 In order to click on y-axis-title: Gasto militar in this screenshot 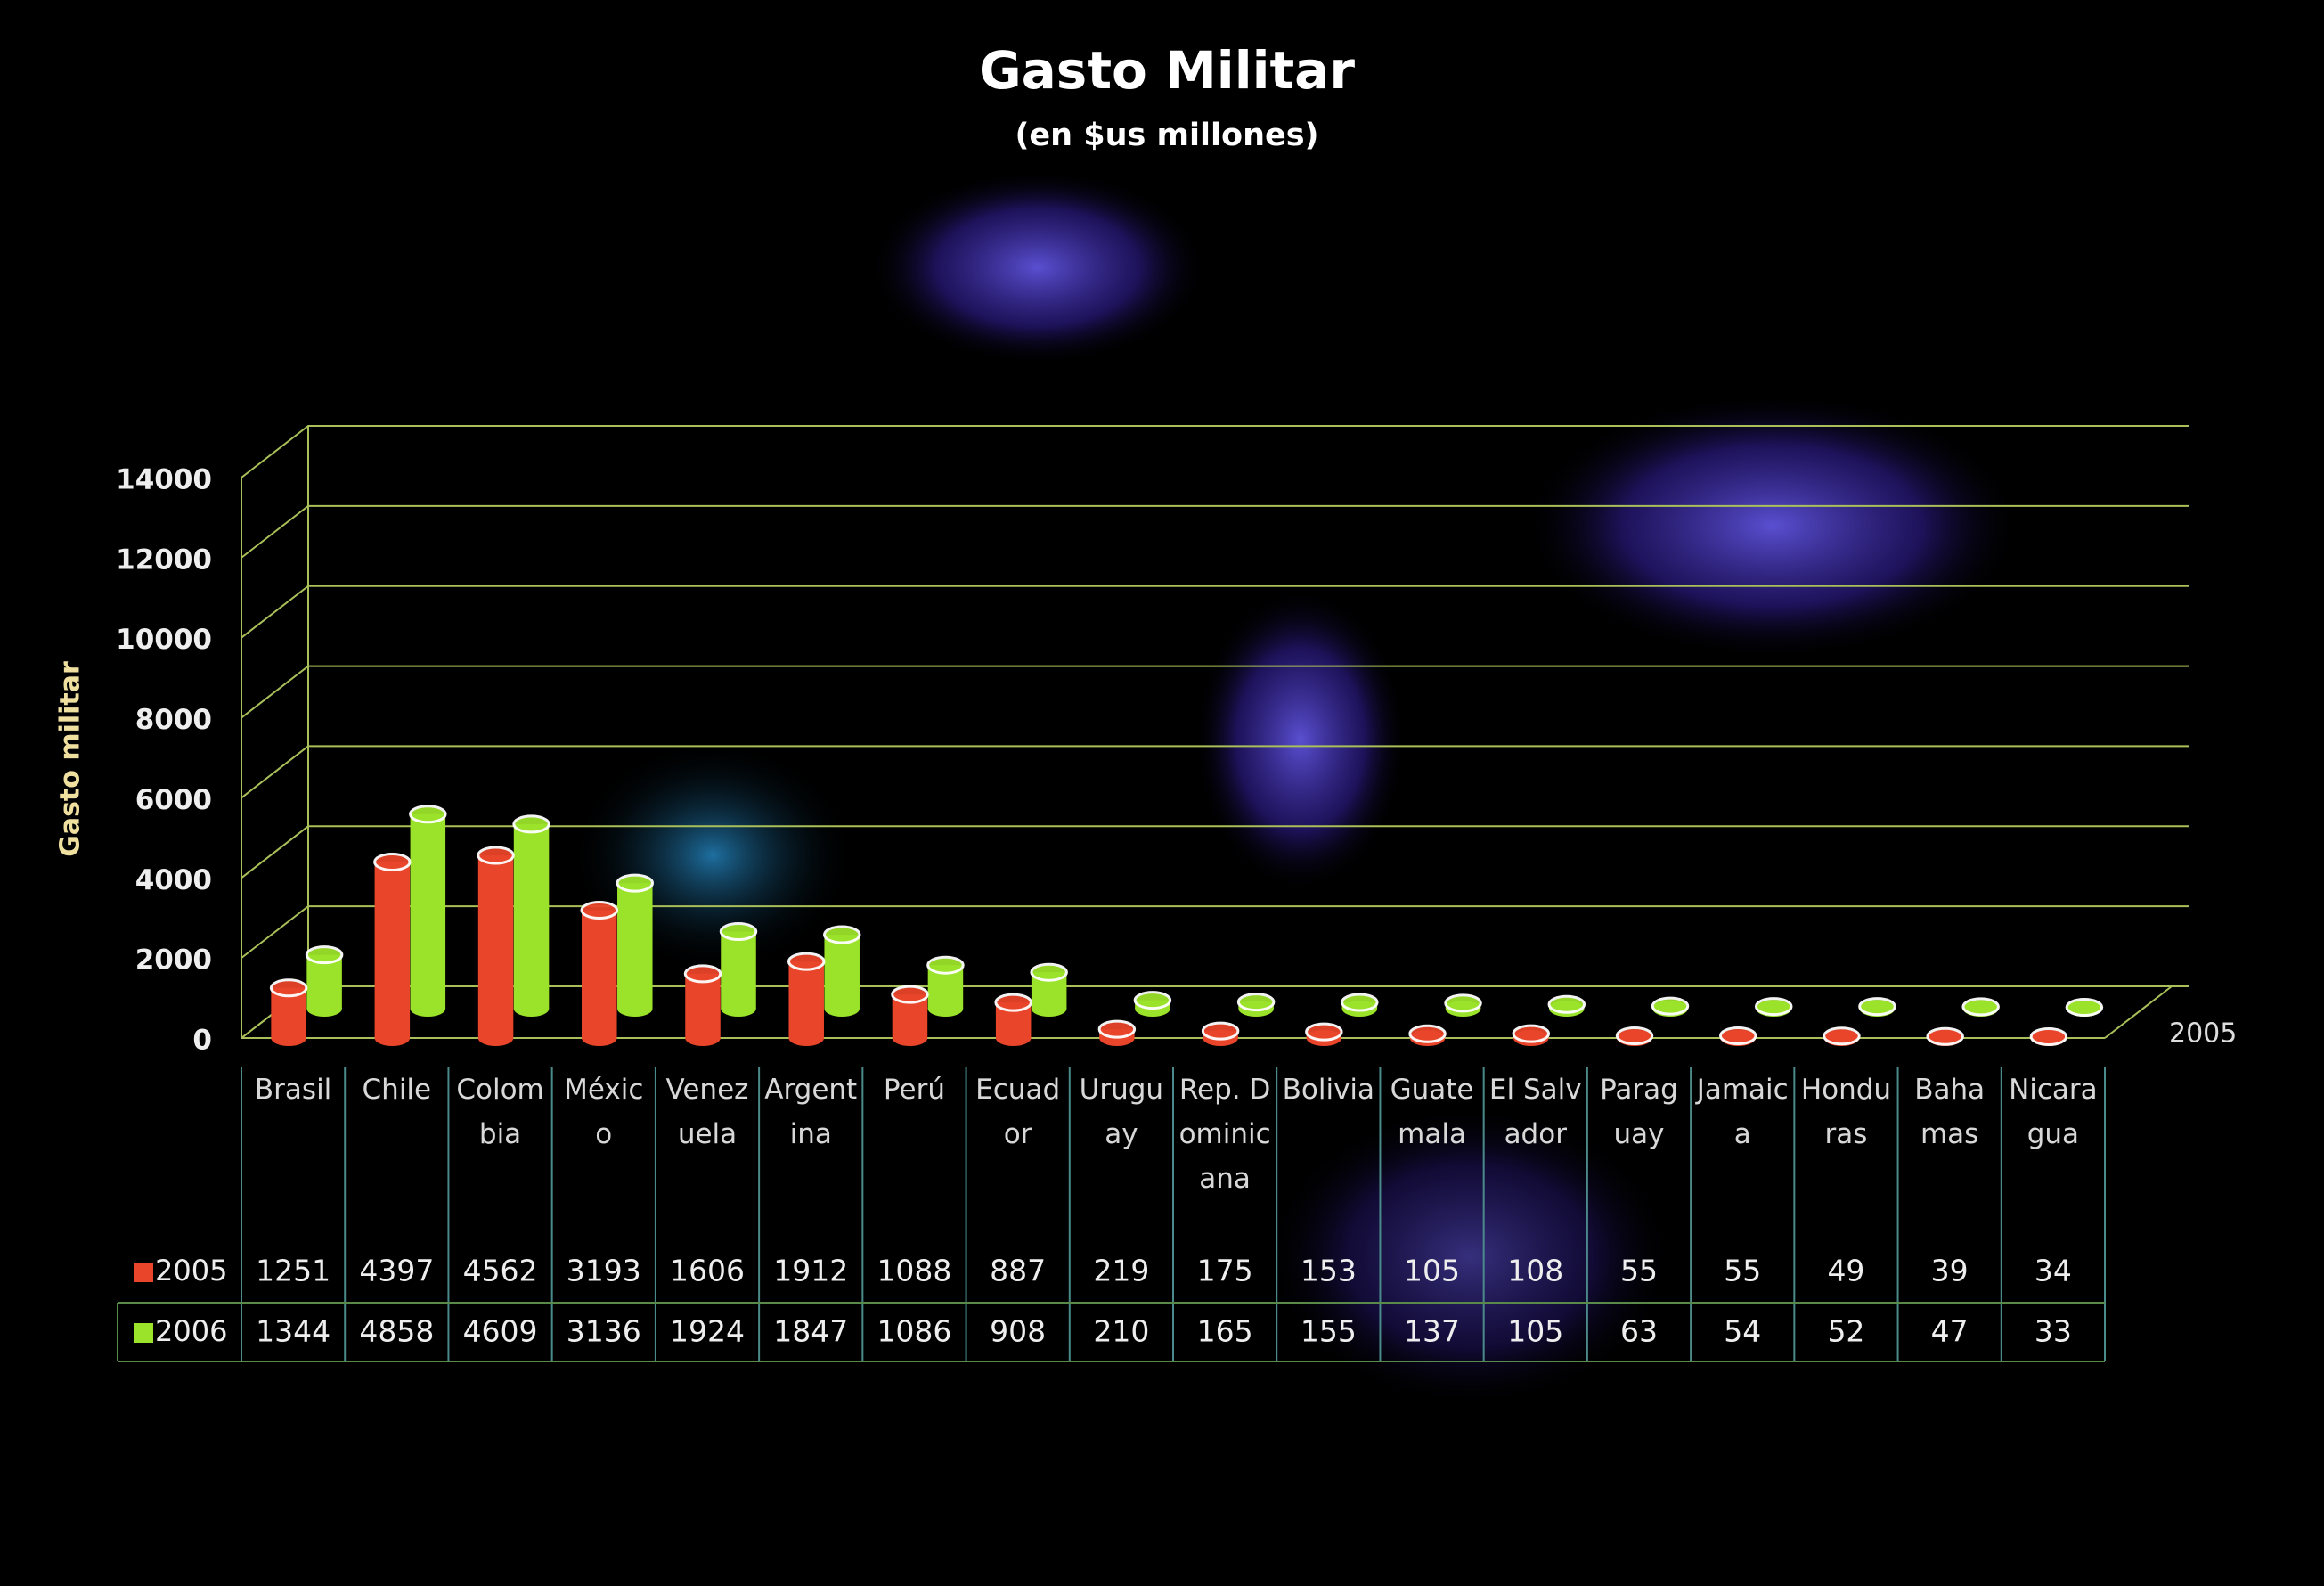, I will do `click(70, 759)`.